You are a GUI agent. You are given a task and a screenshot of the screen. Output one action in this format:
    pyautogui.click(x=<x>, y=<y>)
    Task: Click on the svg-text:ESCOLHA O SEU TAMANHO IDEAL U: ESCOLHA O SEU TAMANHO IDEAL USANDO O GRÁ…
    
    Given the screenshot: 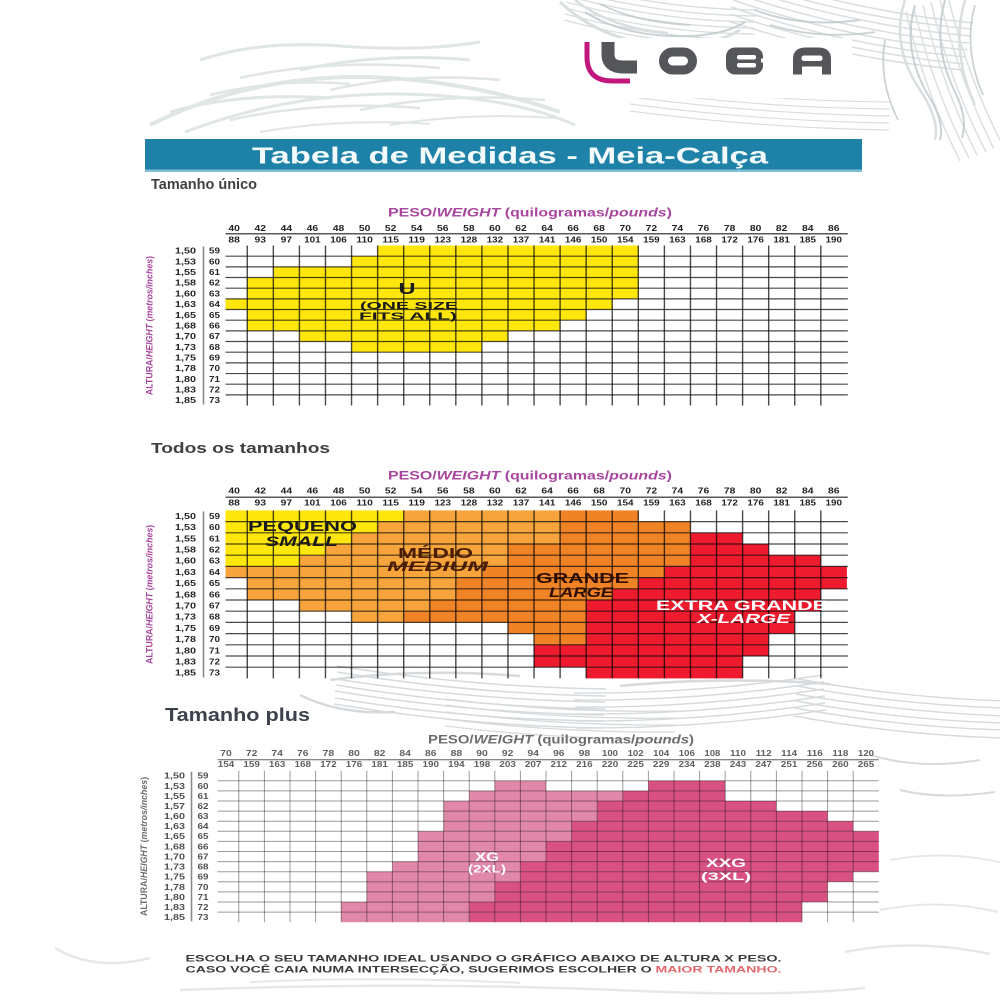 What is the action you would take?
    pyautogui.click(x=484, y=958)
    